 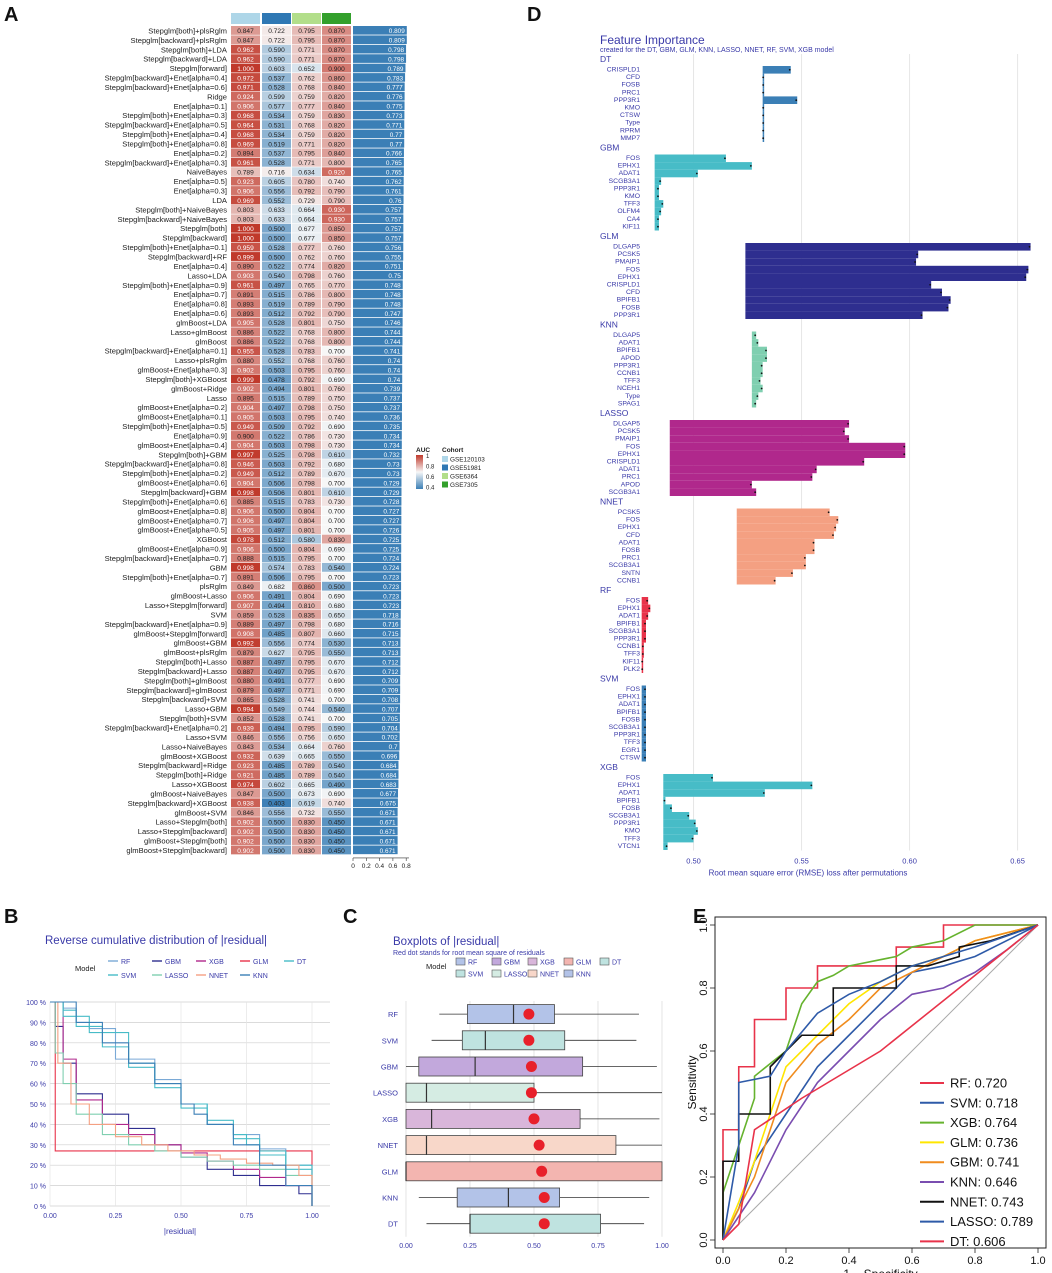 I want to click on heatmap-cell-value: 0.650, so click(x=336, y=738).